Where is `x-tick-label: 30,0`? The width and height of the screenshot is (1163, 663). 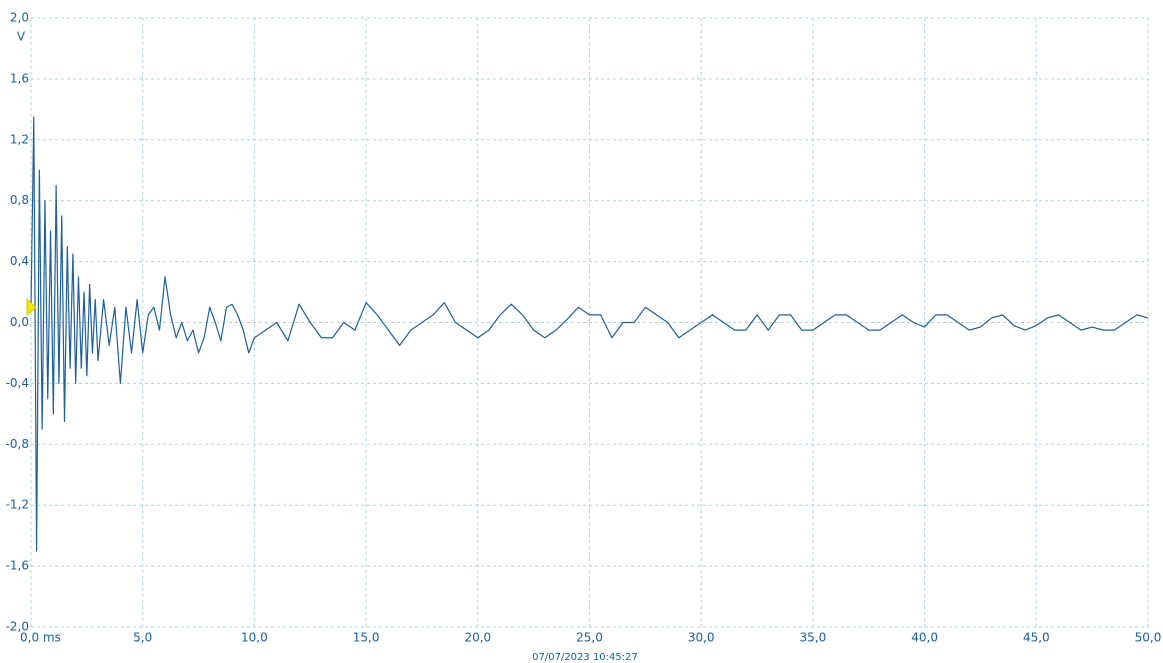 x-tick-label: 30,0 is located at coordinates (701, 638).